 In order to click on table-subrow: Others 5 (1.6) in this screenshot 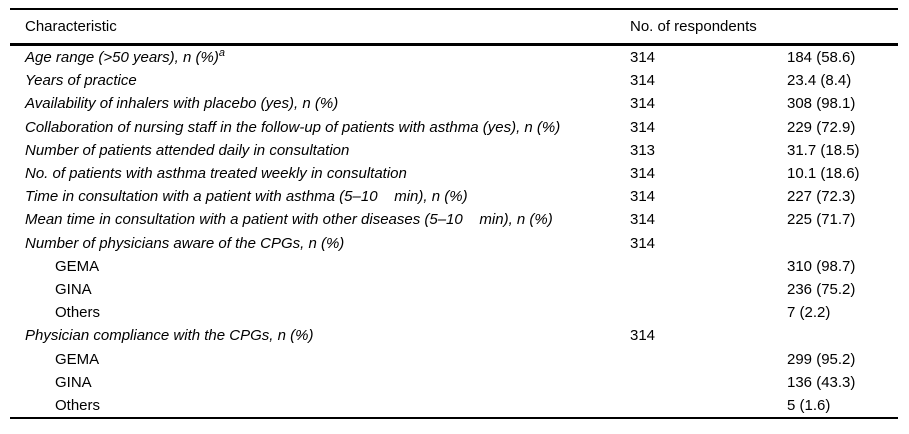, I will do `click(454, 405)`.